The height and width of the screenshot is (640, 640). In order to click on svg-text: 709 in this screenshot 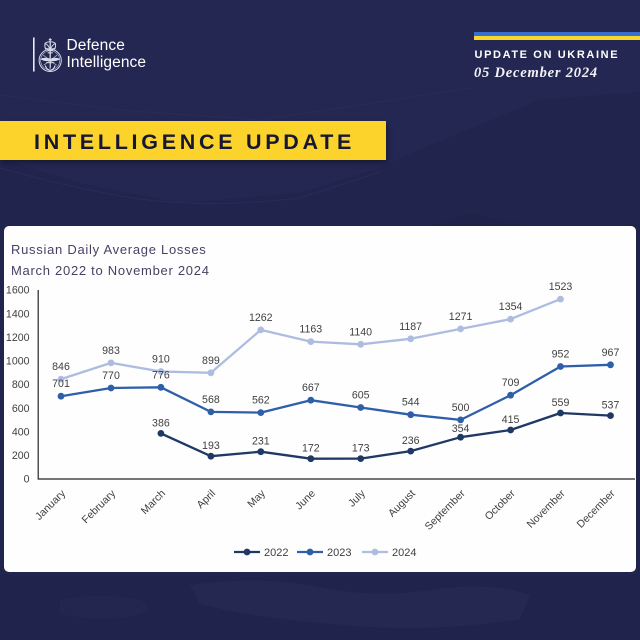, I will do `click(511, 383)`.